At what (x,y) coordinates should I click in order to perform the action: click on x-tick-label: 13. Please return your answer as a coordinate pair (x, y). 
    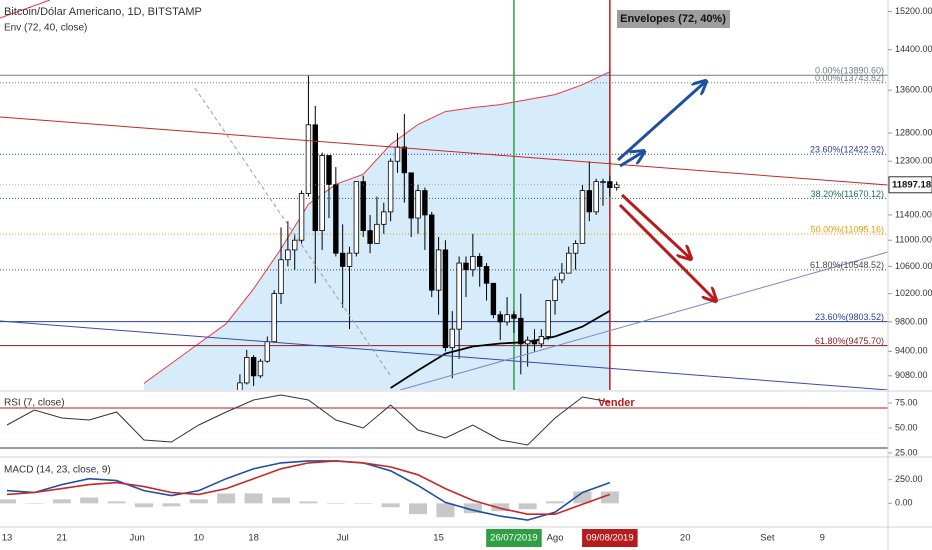
    Looking at the image, I should click on (7, 538).